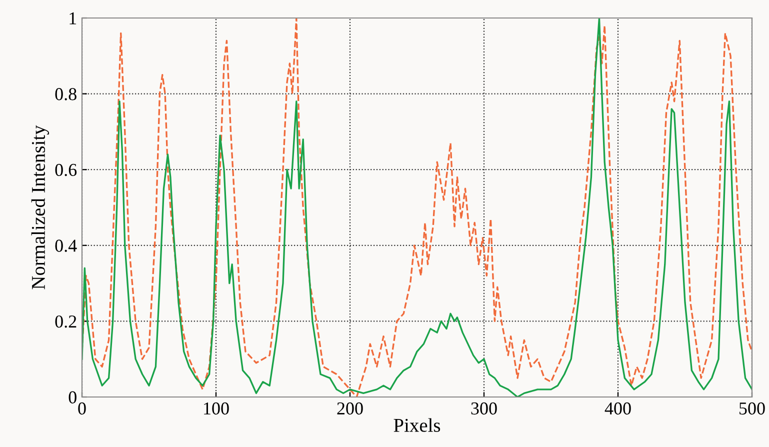 The image size is (769, 447). Describe the element at coordinates (82, 408) in the screenshot. I see `x-tick-label: 0` at that location.